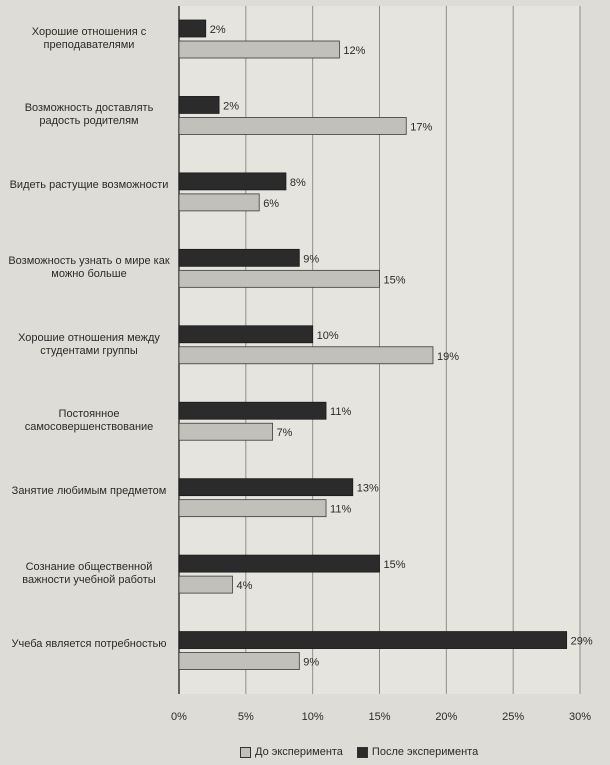 This screenshot has height=765, width=610. What do you see at coordinates (340, 510) in the screenshot?
I see `value-label-before: 11%` at bounding box center [340, 510].